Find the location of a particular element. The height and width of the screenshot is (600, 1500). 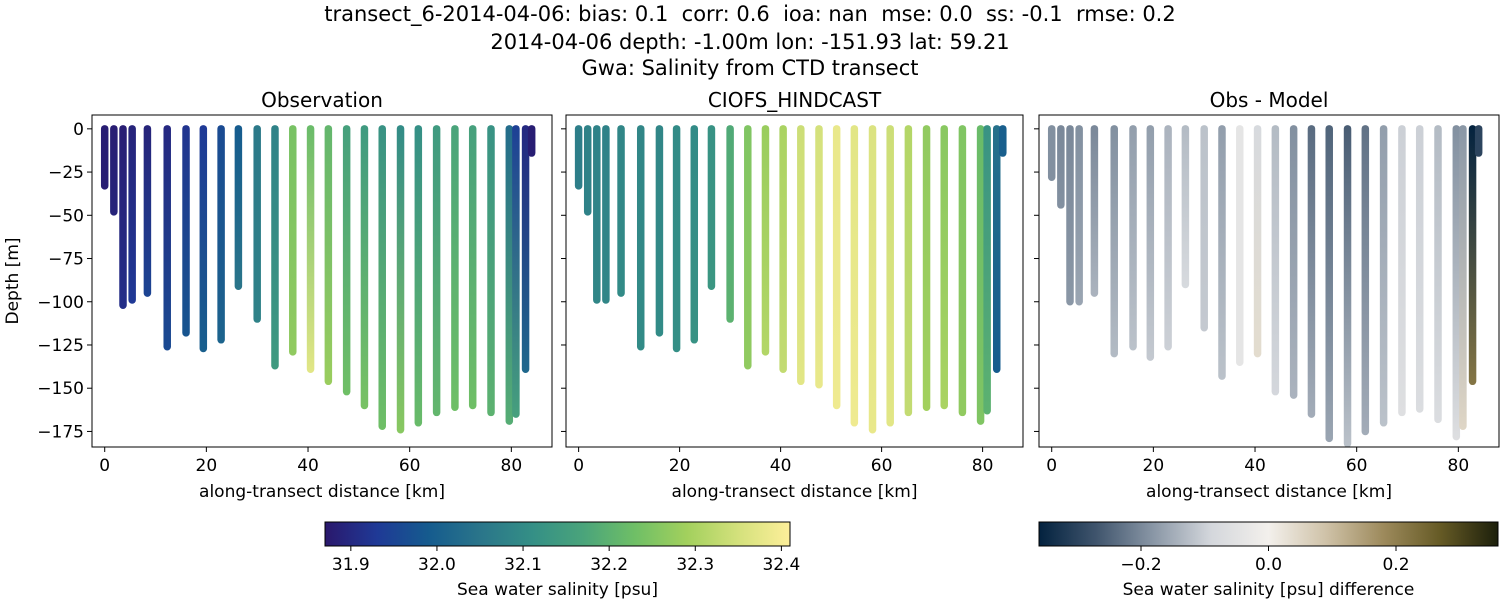

x-axis-label: along-transect distance [km] is located at coordinates (795, 492).